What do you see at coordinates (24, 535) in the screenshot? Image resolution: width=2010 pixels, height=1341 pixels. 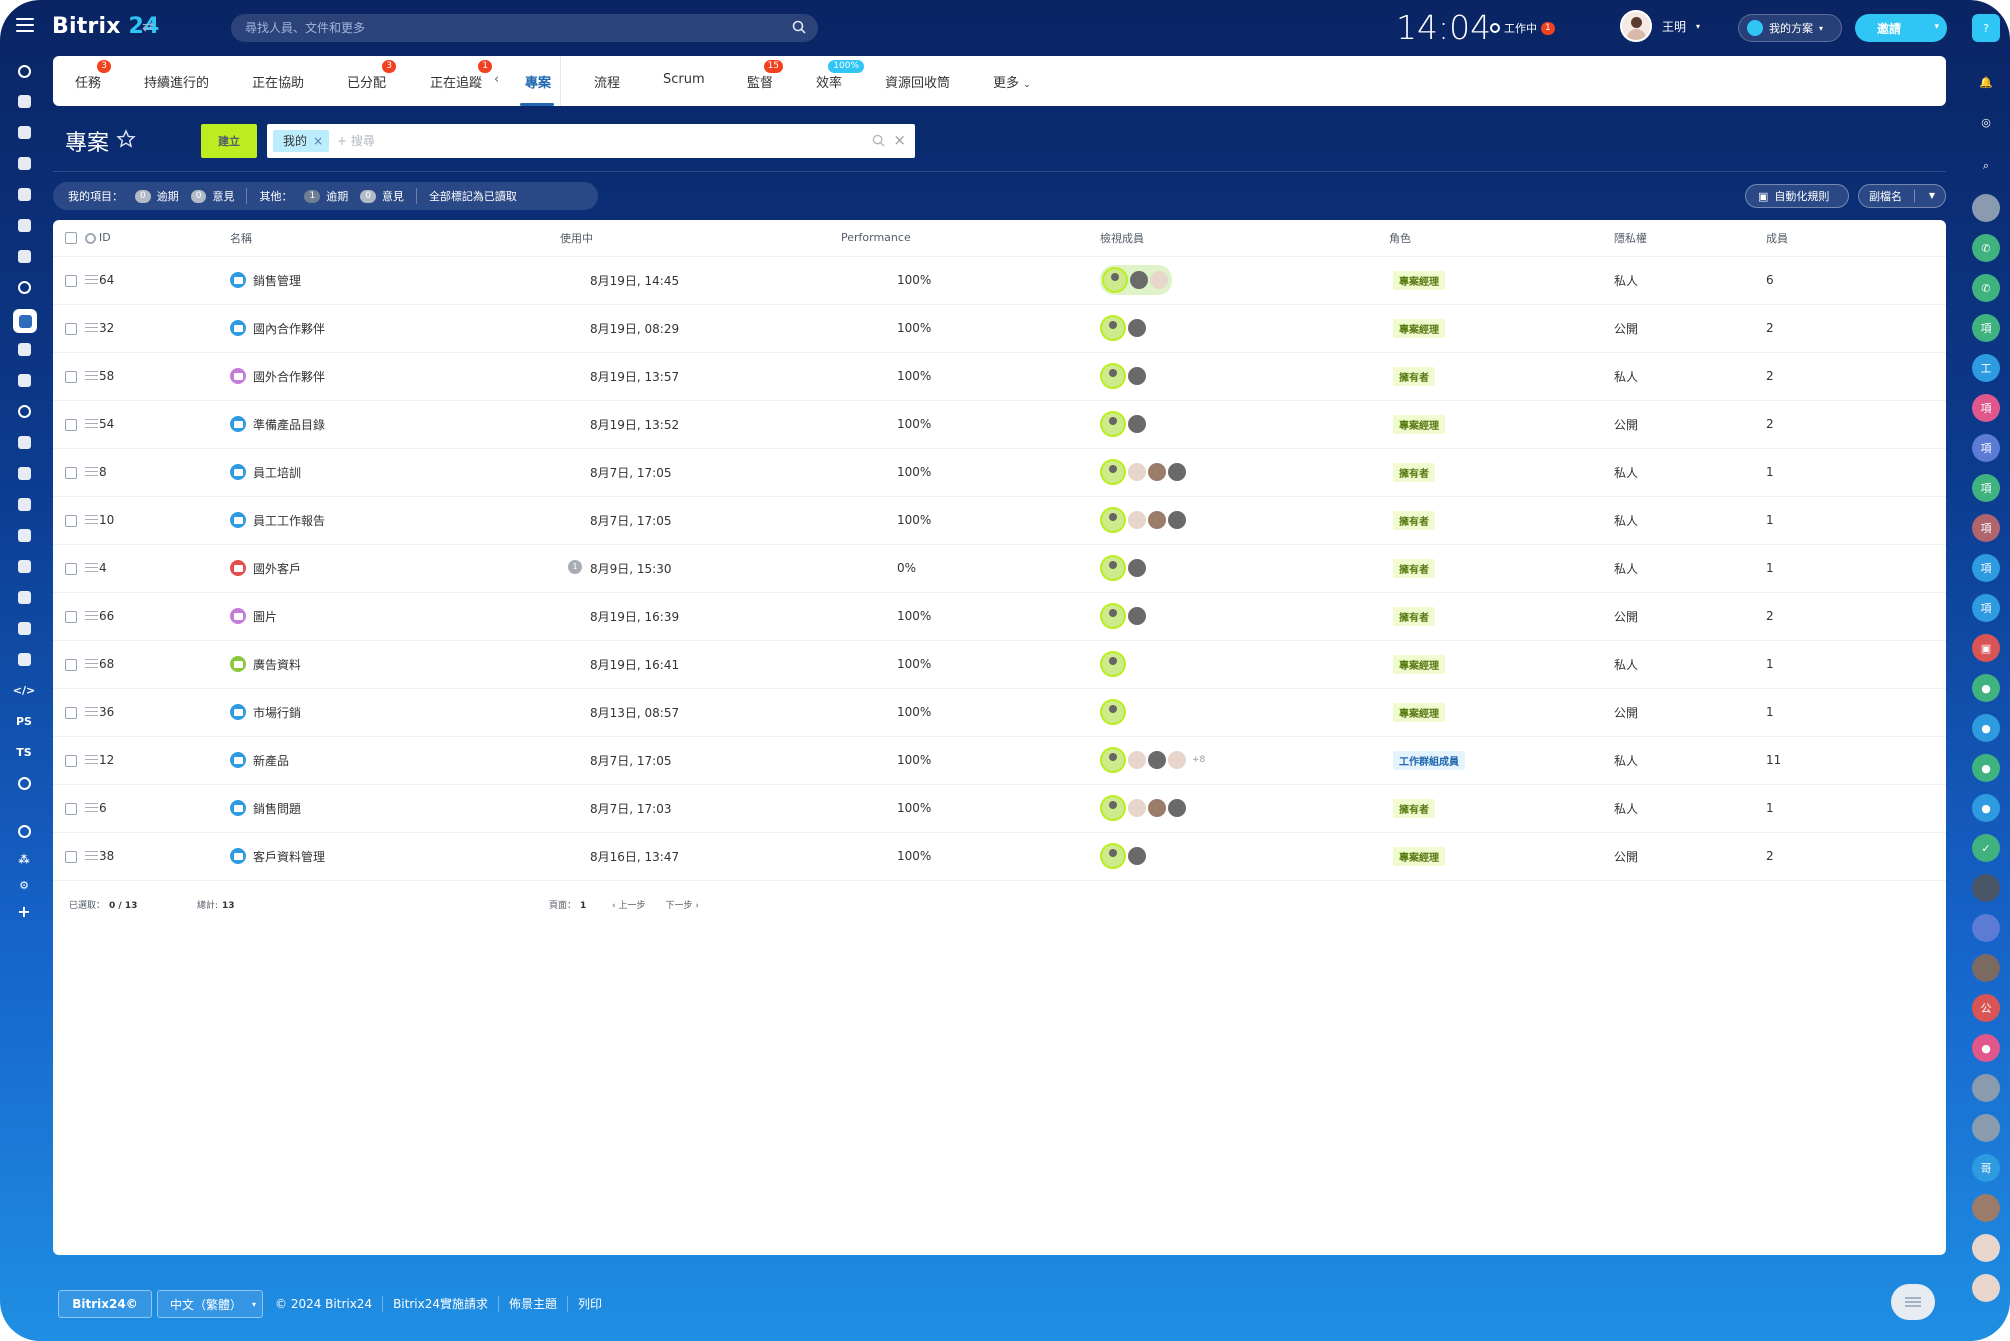 I see `analytics-icon` at bounding box center [24, 535].